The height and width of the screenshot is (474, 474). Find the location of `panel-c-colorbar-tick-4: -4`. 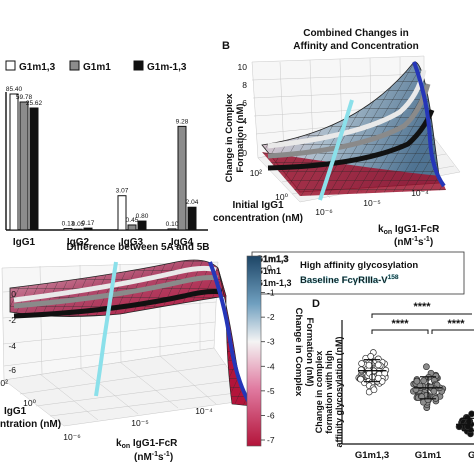

panel-c-colorbar-tick-4: -4 is located at coordinates (271, 366).